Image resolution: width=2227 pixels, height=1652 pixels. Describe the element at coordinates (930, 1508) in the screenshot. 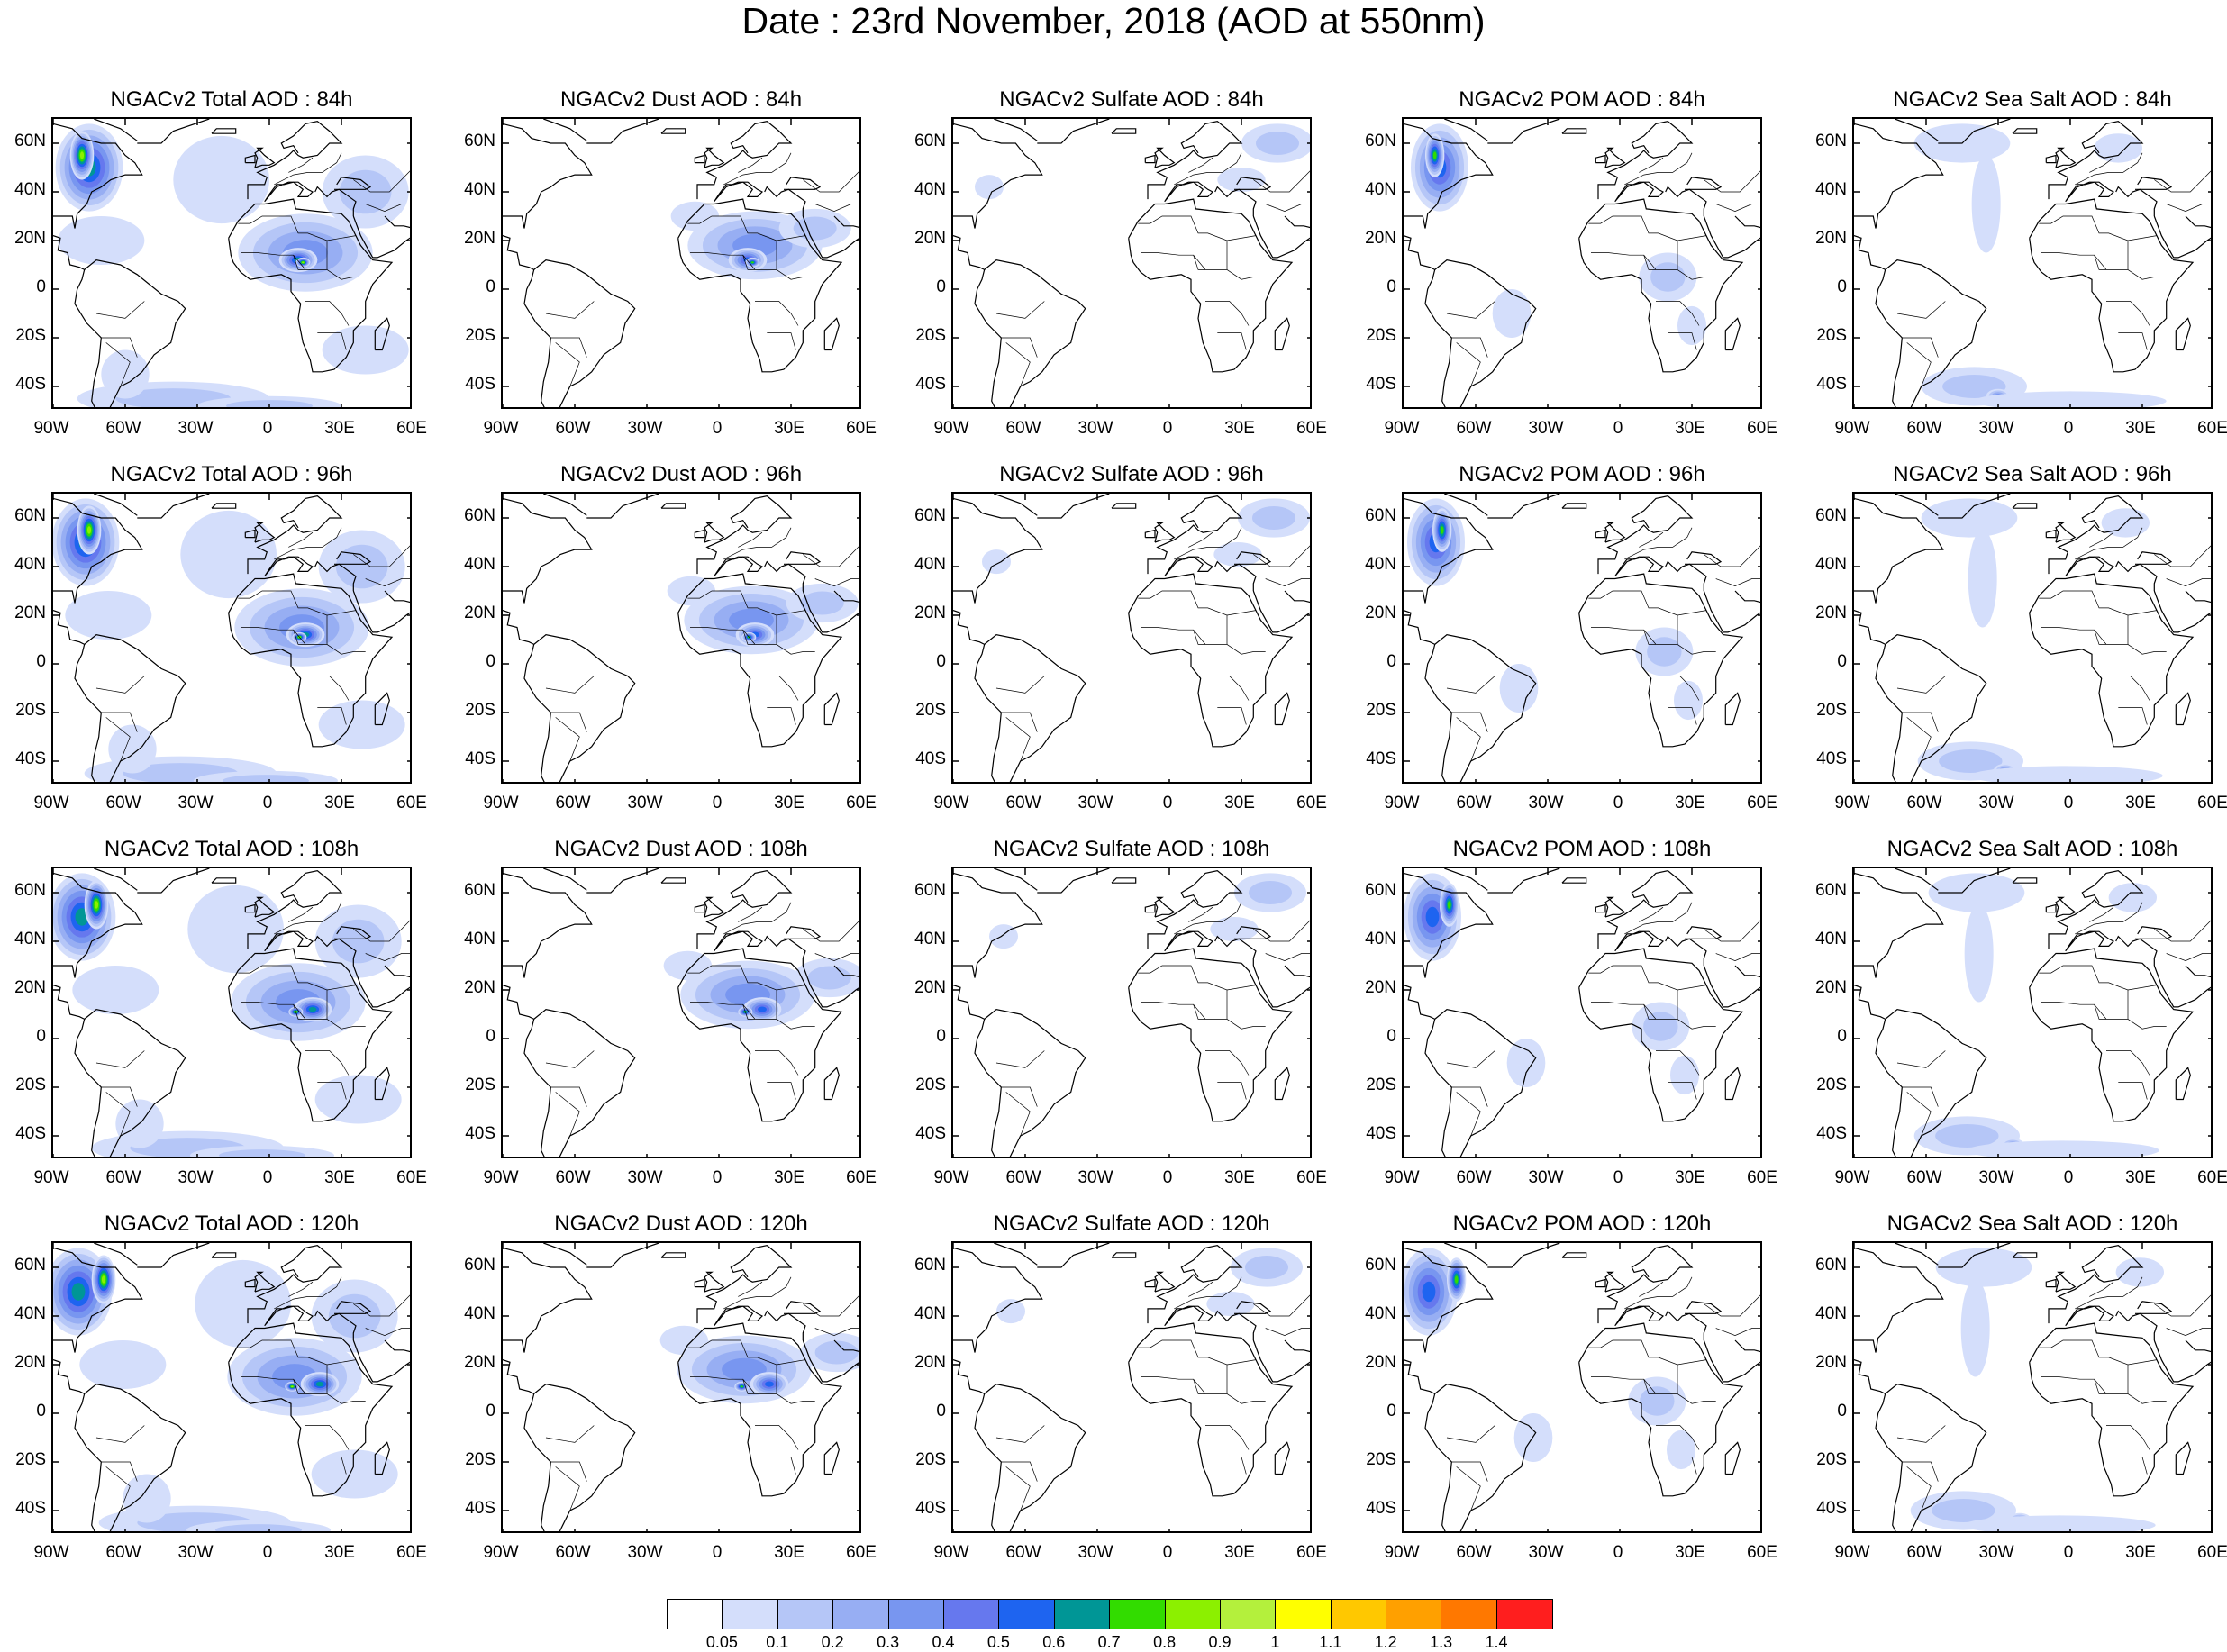

I see `lat-tick-label: 40S` at that location.